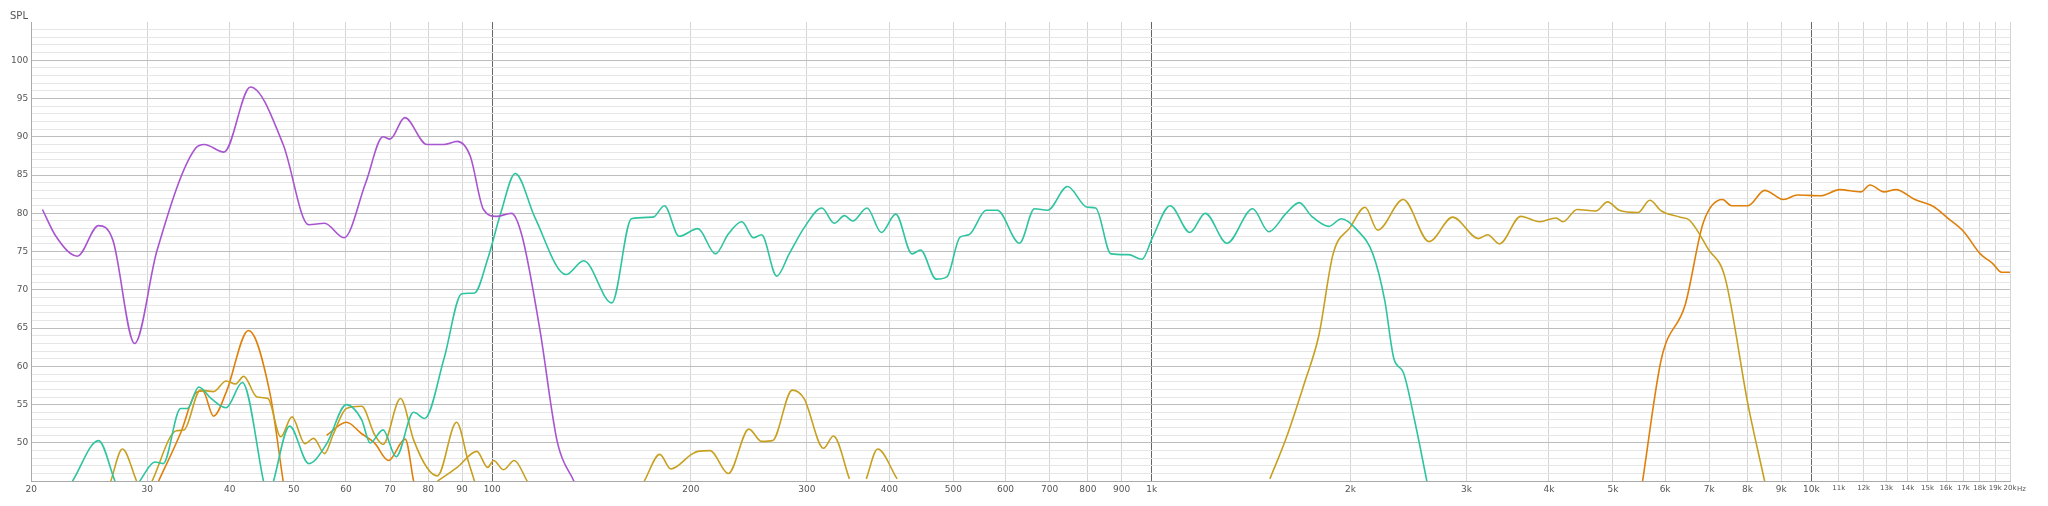 The image size is (2048, 506). What do you see at coordinates (22, 136) in the screenshot?
I see `y-tick-label: 90` at bounding box center [22, 136].